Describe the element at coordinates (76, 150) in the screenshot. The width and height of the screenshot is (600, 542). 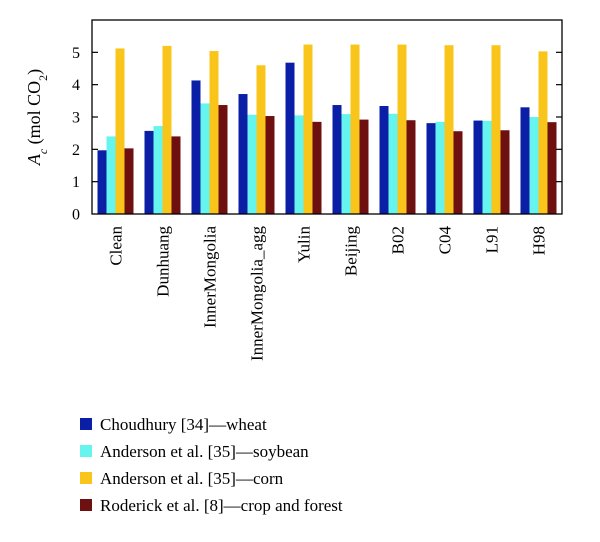
I see `y-tick-label: 2` at that location.